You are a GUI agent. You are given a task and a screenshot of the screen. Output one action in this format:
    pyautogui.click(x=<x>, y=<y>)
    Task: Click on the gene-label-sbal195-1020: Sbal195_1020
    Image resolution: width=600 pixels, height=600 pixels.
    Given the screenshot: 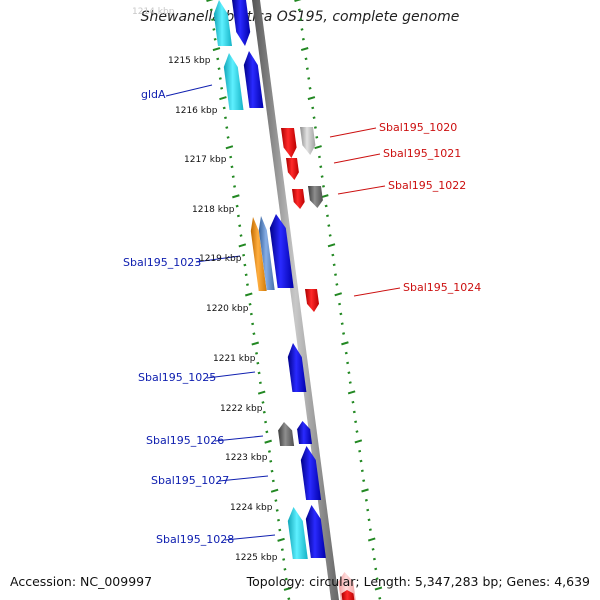 What is the action you would take?
    pyautogui.click(x=418, y=127)
    